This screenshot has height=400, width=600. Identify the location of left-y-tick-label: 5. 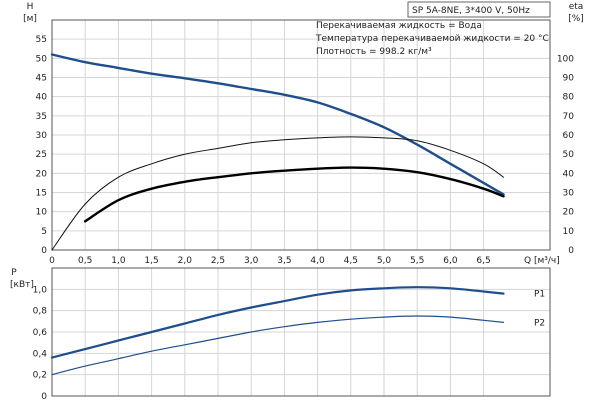
(44, 232).